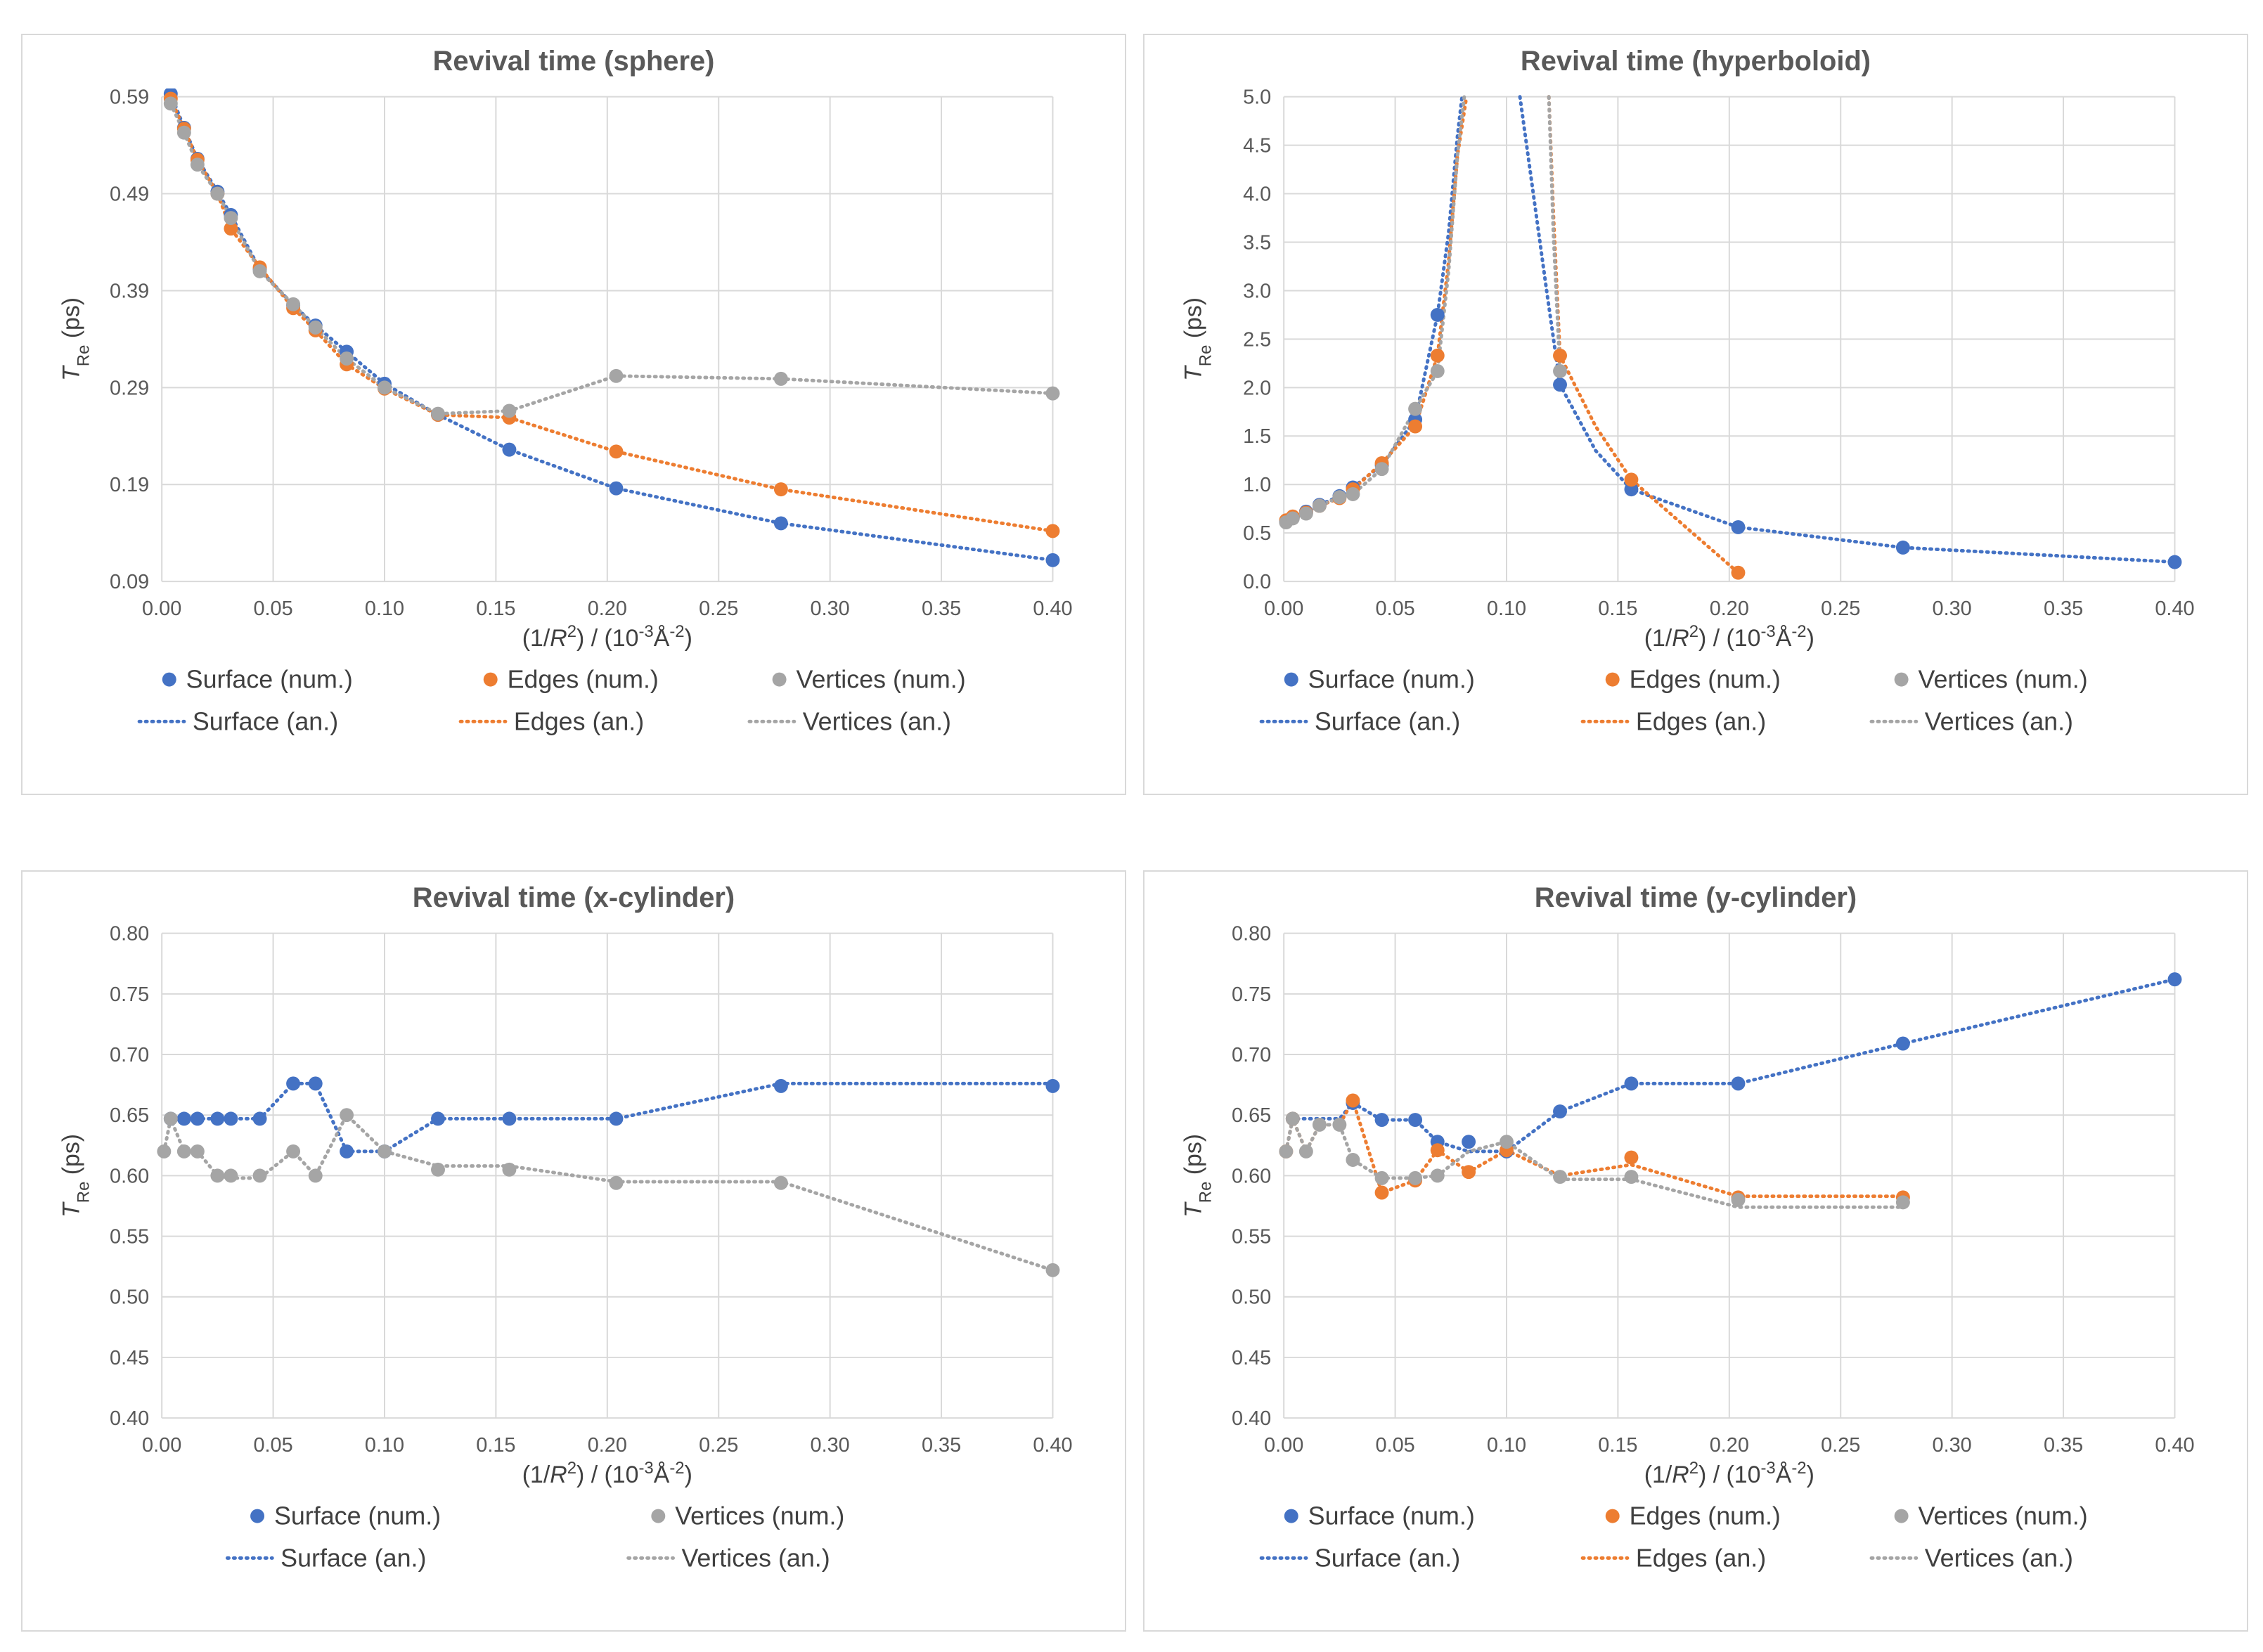 Image resolution: width=2263 pixels, height=1652 pixels. I want to click on y-tick-label: 0.65, so click(129, 1115).